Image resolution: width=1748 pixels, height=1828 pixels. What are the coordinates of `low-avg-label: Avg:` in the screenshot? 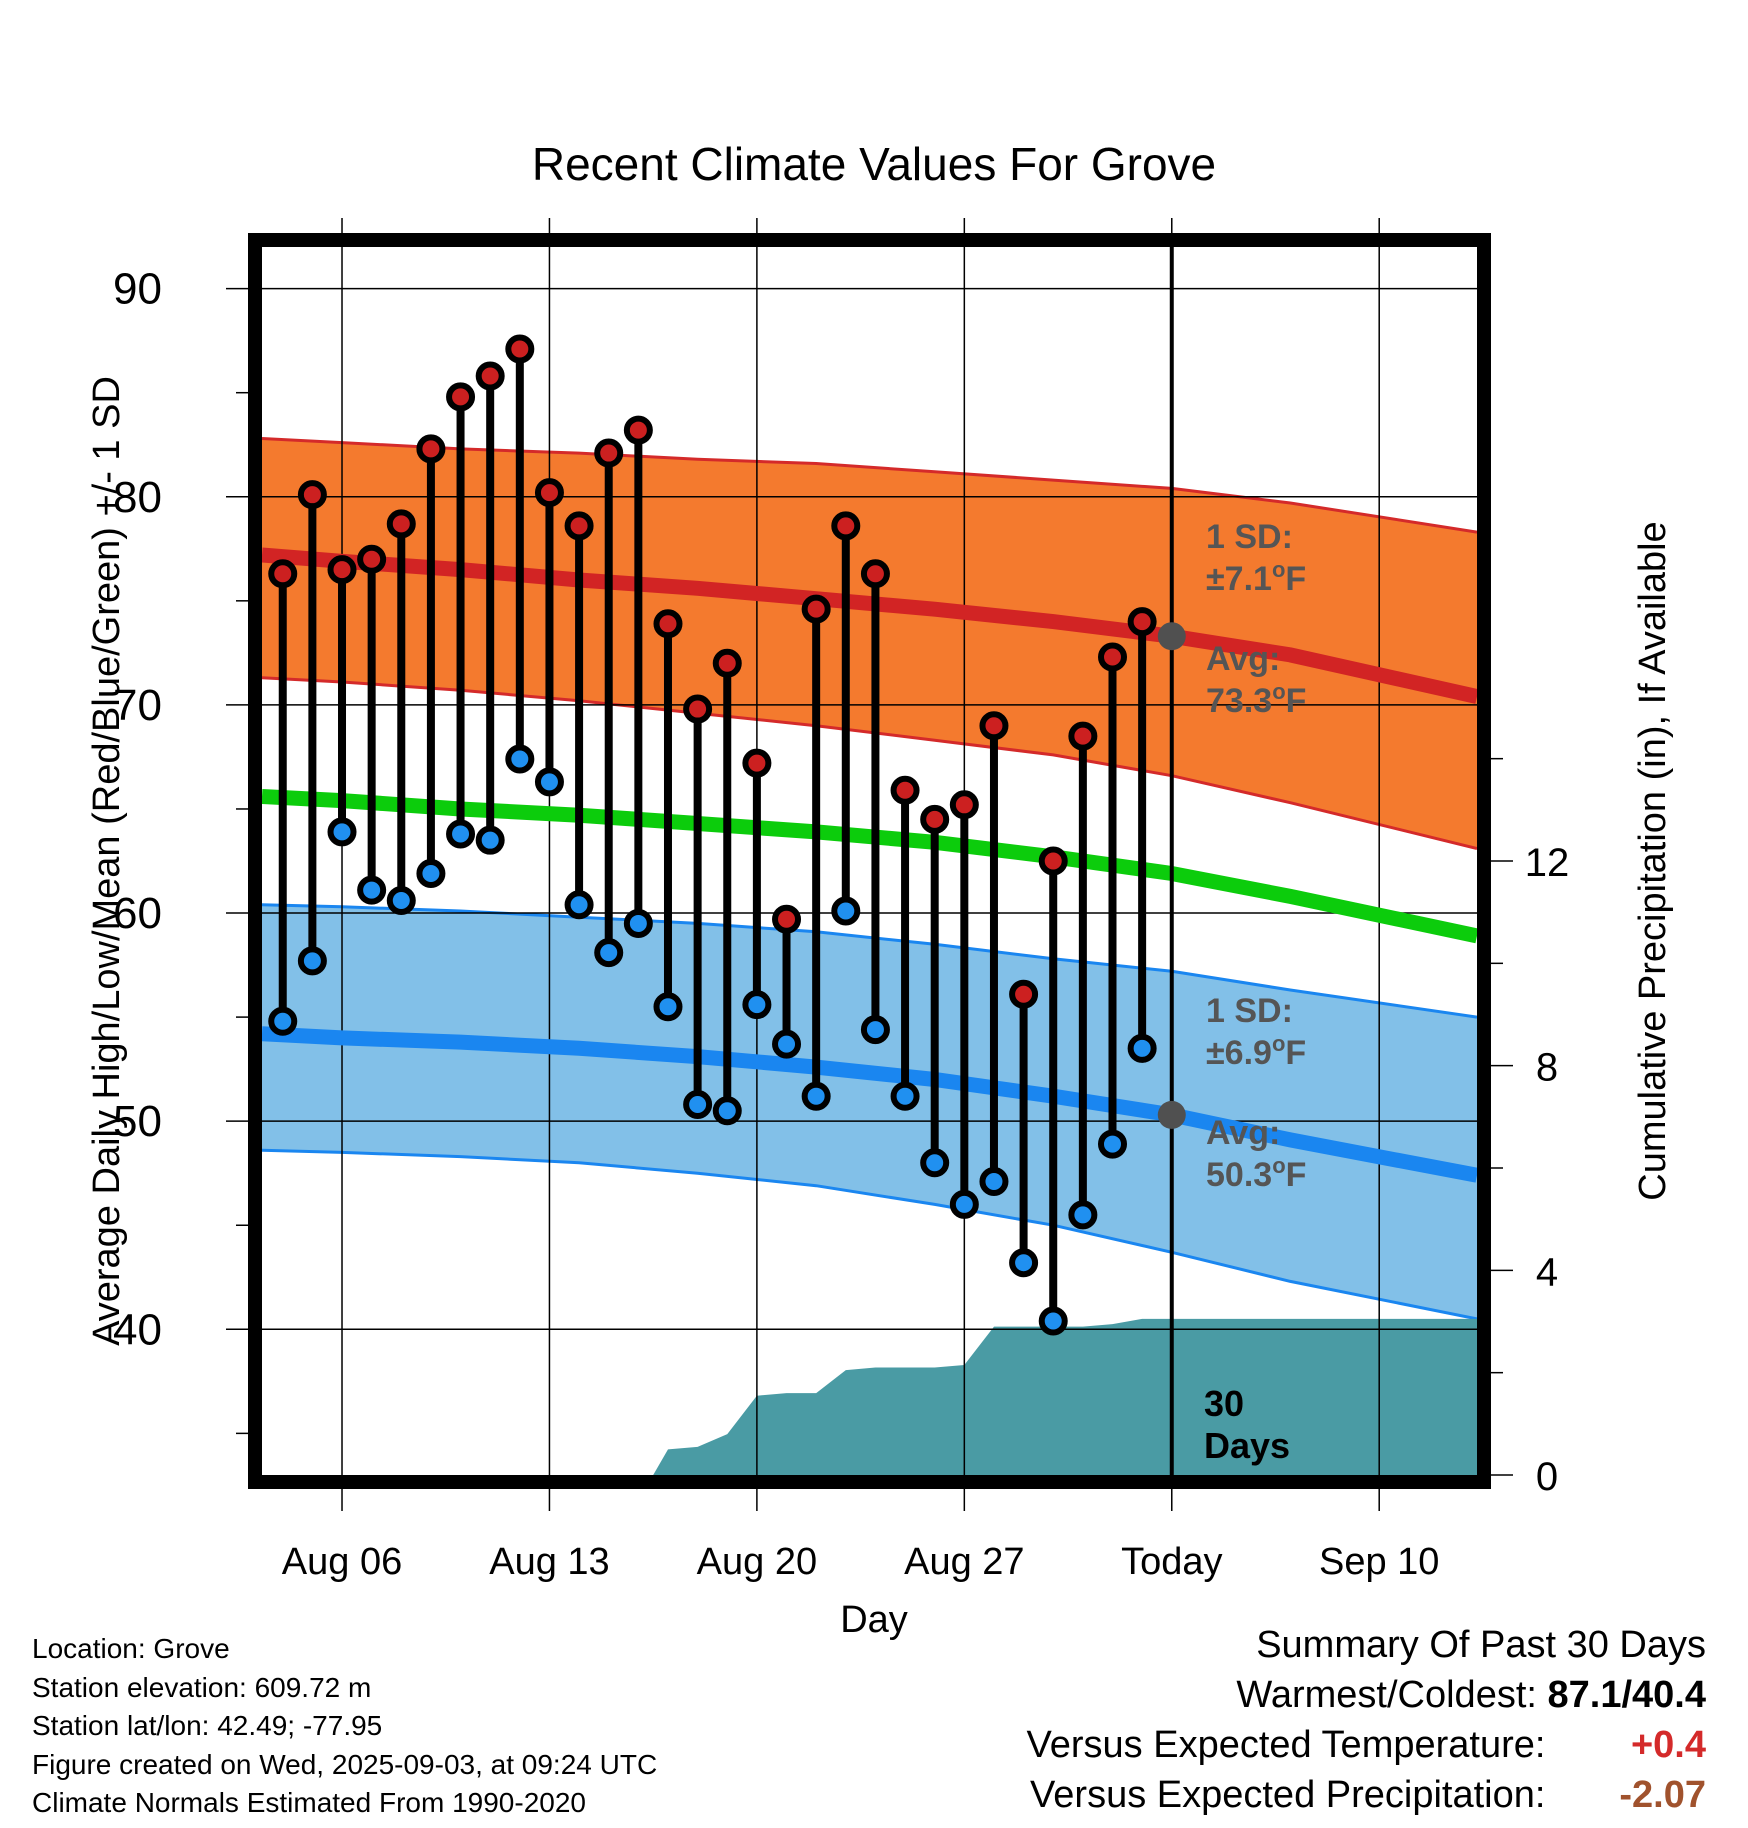 It's located at (1243, 1133).